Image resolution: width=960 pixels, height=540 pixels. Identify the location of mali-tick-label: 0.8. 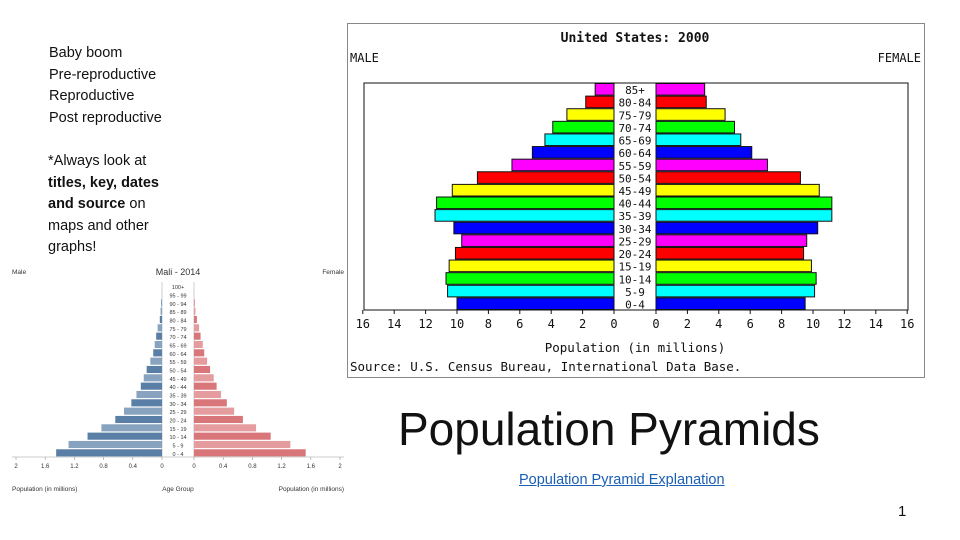
(252, 467).